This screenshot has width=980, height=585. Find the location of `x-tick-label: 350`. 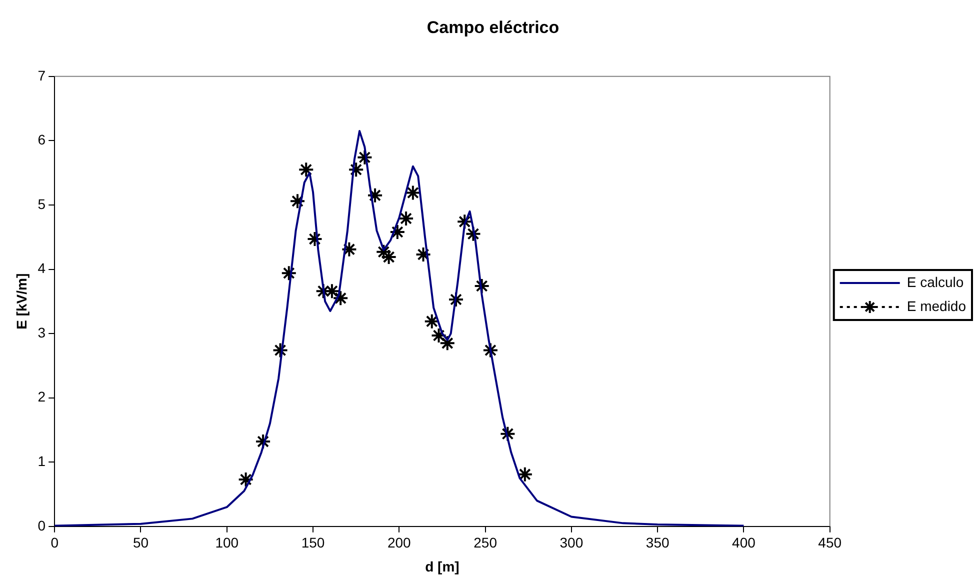

x-tick-label: 350 is located at coordinates (658, 542).